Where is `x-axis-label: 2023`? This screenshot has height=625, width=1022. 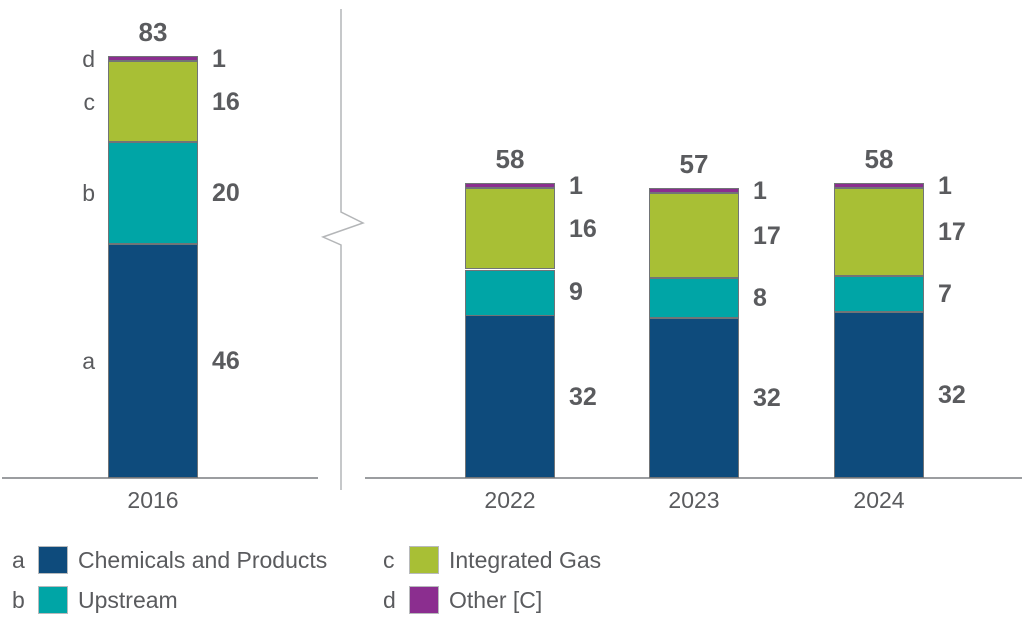
x-axis-label: 2023 is located at coordinates (694, 500).